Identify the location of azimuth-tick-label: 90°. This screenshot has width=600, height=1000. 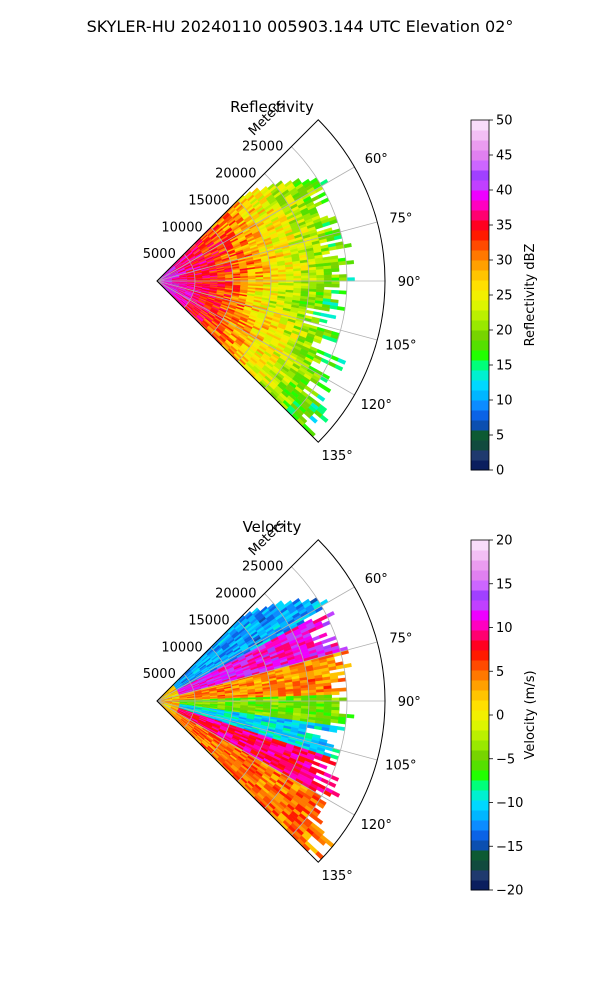
(409, 282).